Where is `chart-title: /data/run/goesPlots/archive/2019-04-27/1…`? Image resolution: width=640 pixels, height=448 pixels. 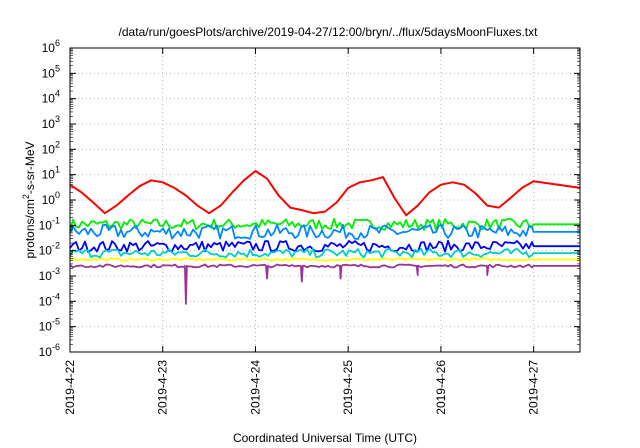
chart-title: /data/run/goesPlots/archive/2019-04-27/1… is located at coordinates (329, 32).